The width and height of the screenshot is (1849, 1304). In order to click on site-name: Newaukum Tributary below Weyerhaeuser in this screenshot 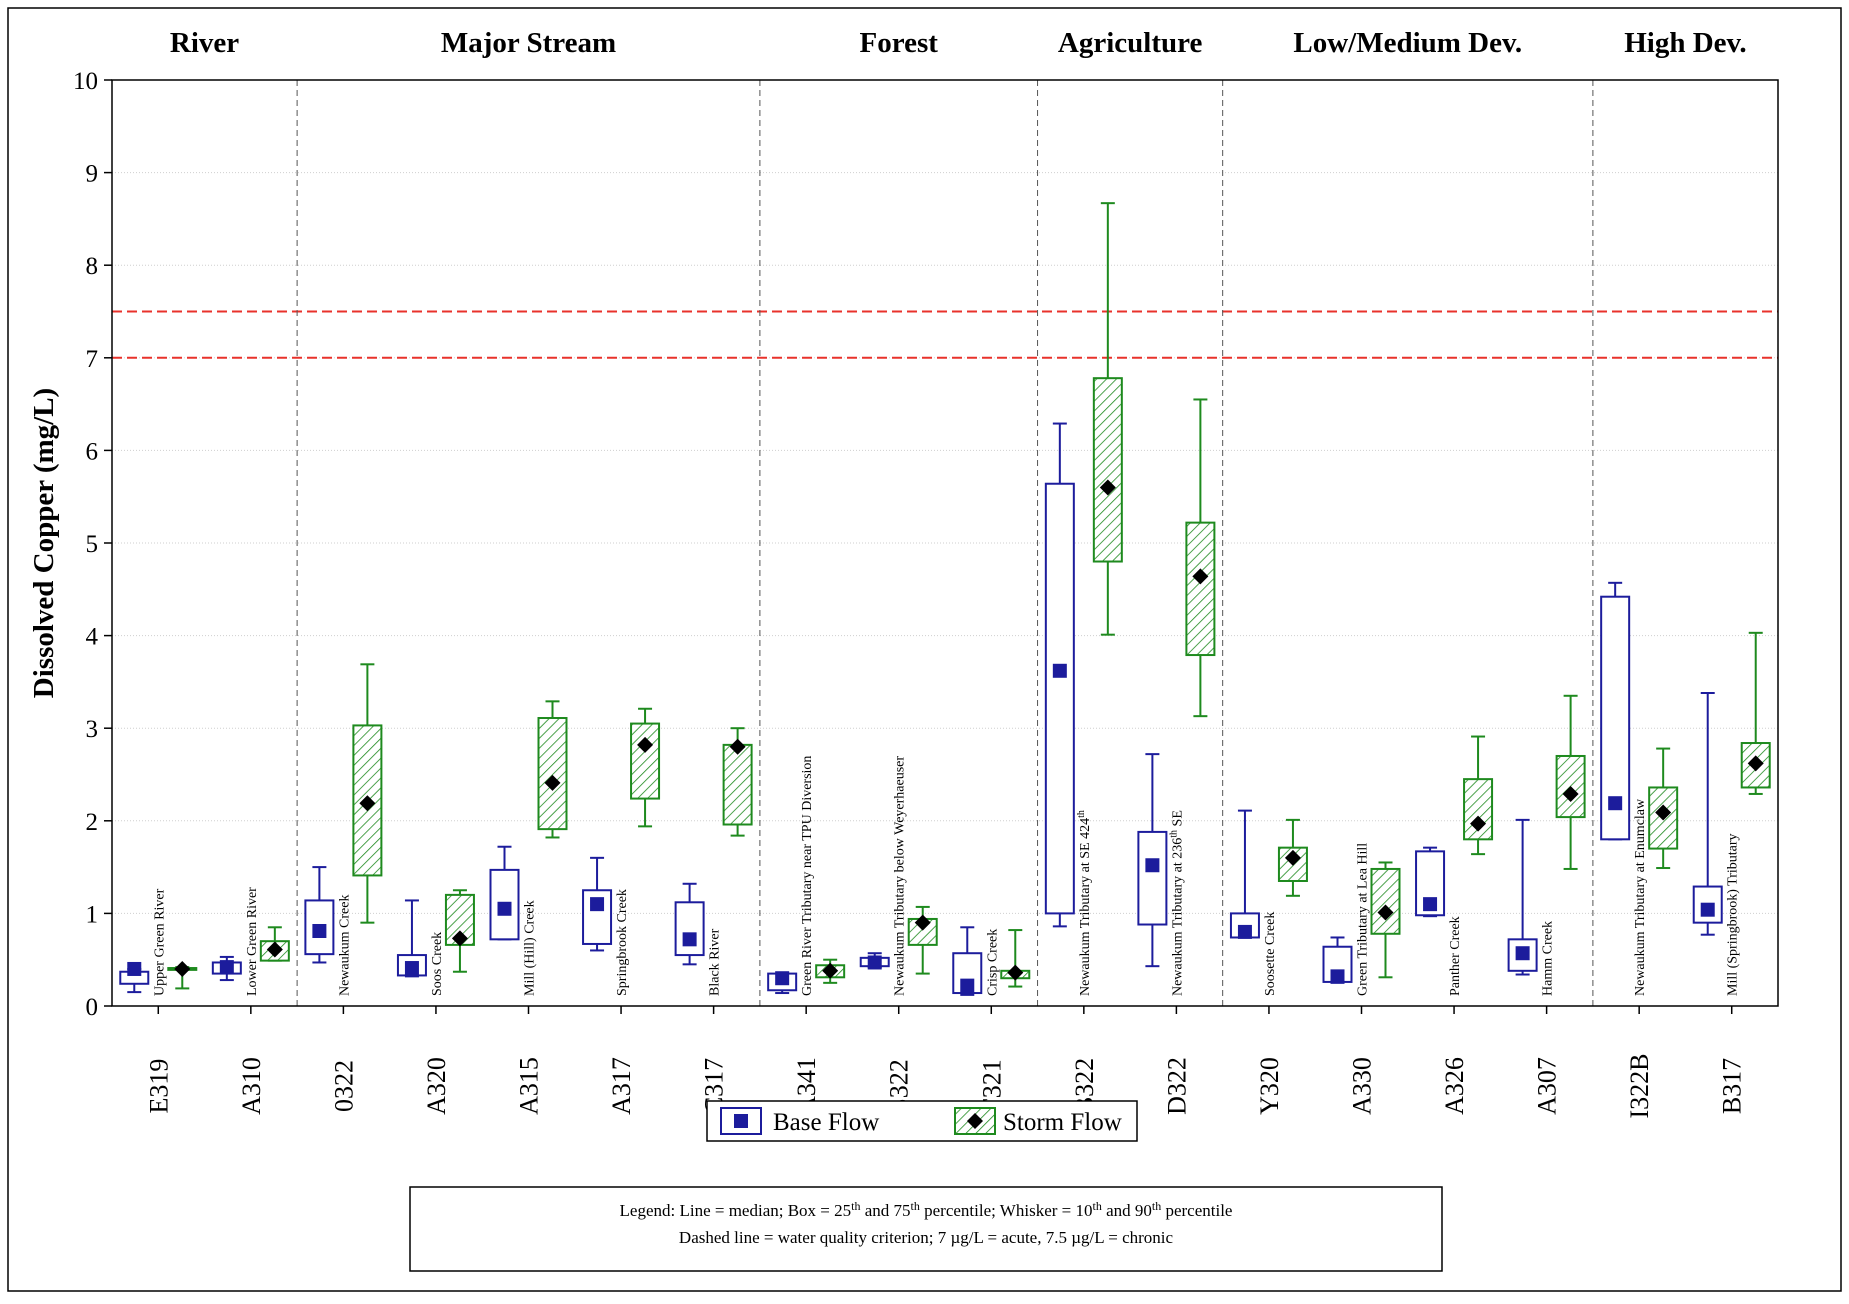, I will do `click(900, 876)`.